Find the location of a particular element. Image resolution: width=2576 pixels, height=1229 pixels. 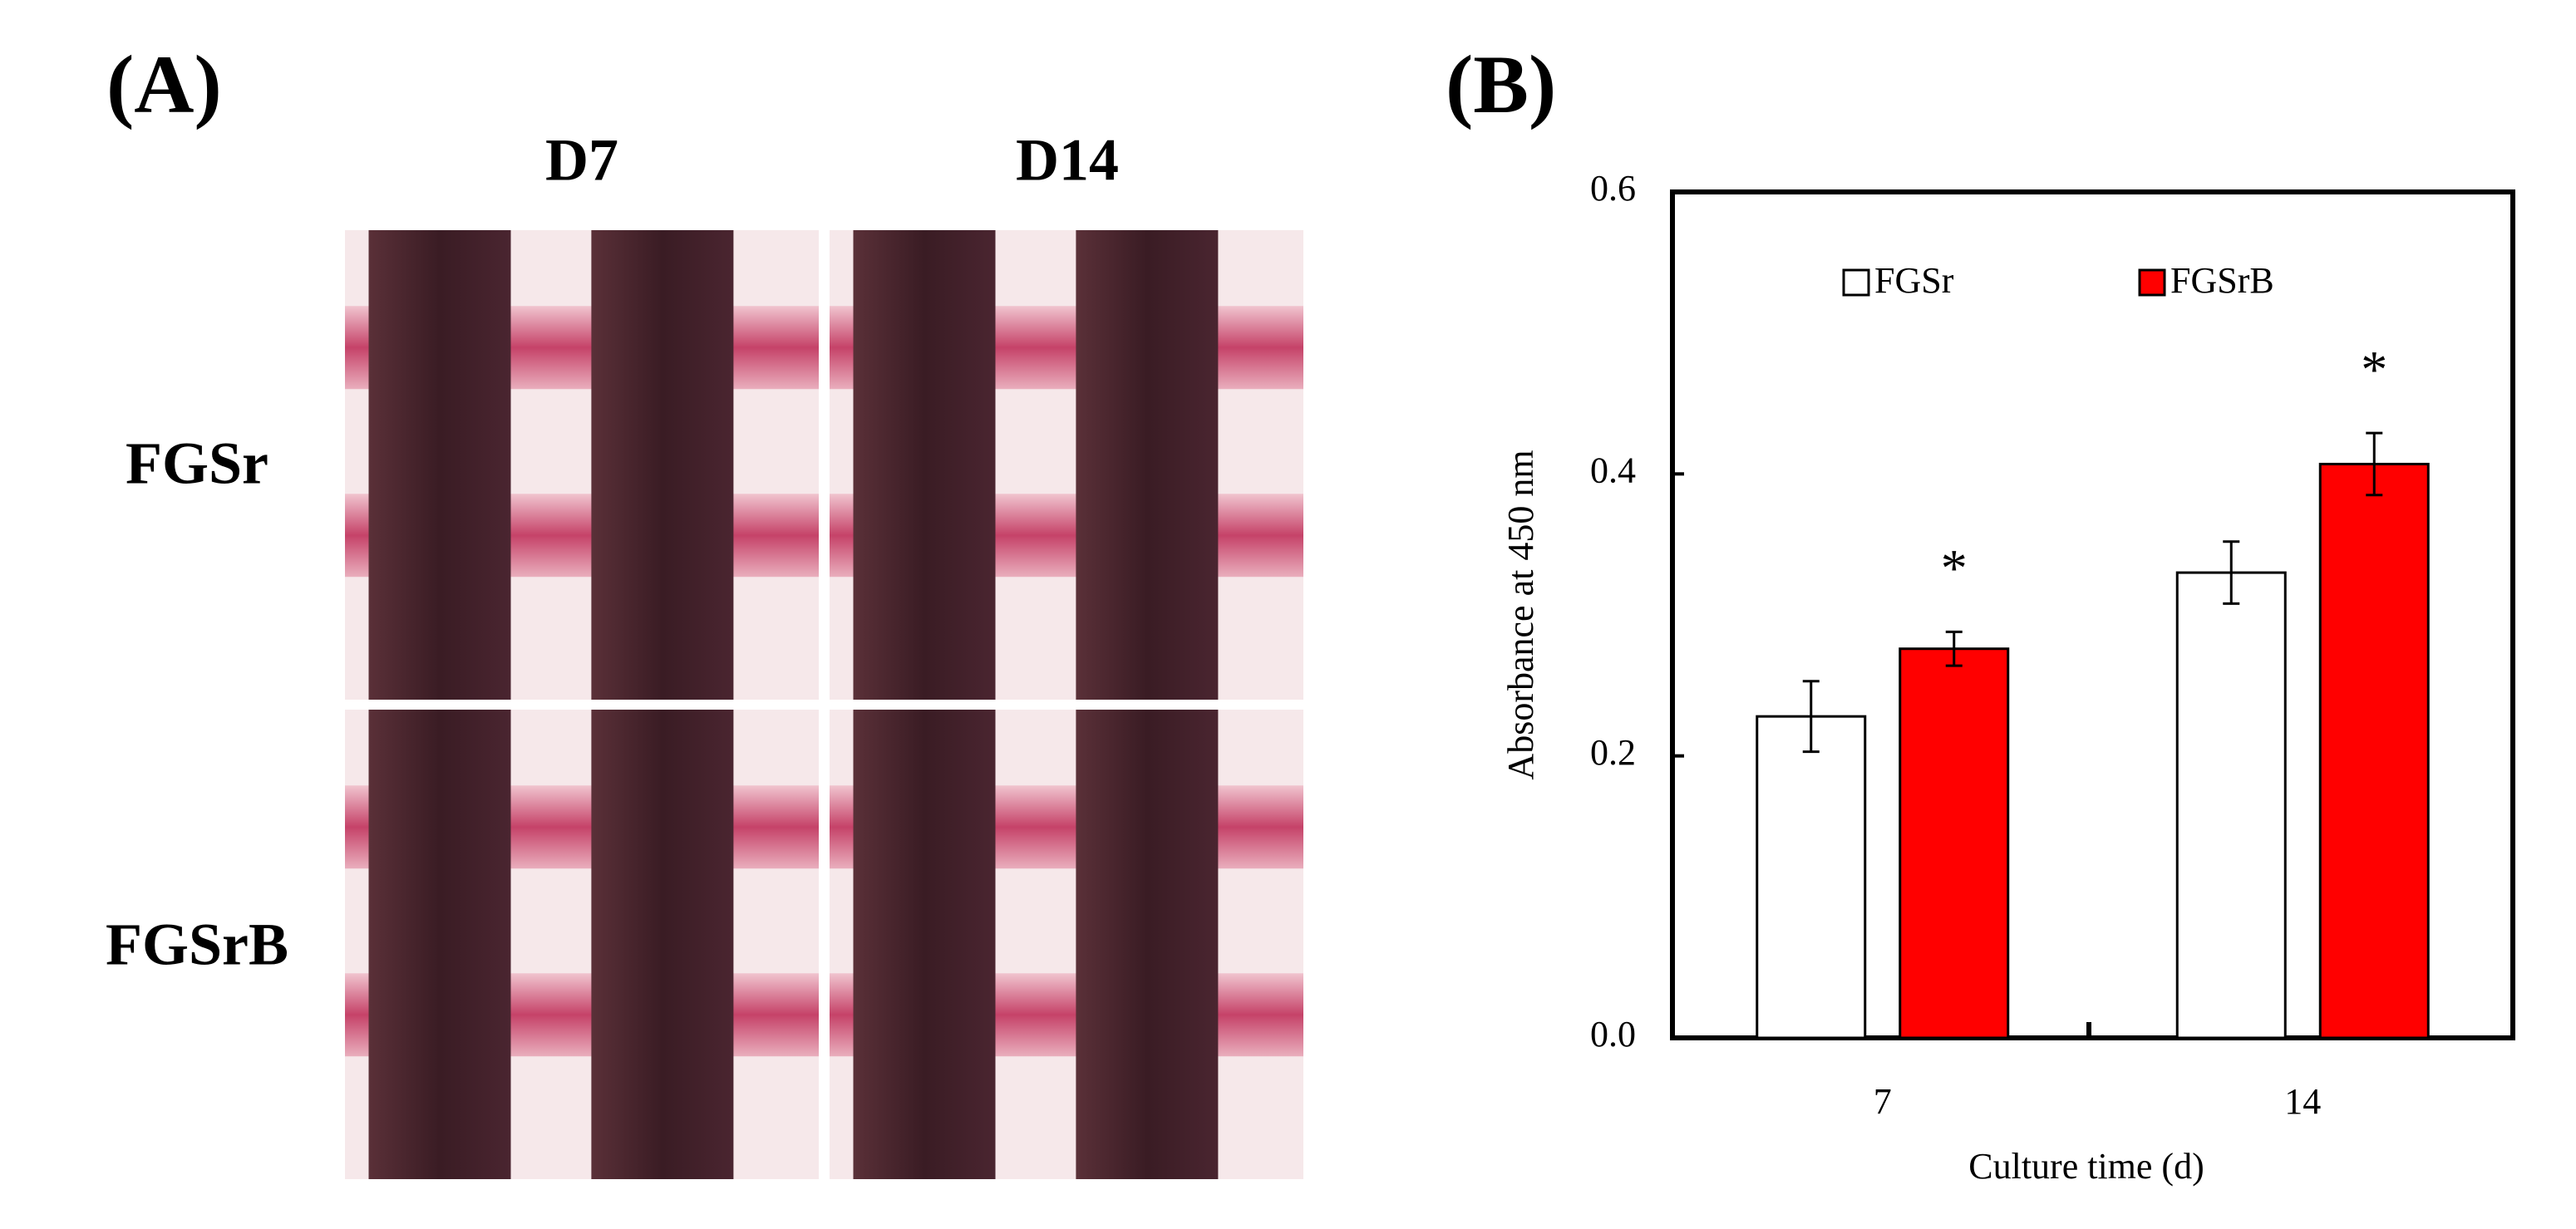

legend-label: FGSr is located at coordinates (1914, 280).